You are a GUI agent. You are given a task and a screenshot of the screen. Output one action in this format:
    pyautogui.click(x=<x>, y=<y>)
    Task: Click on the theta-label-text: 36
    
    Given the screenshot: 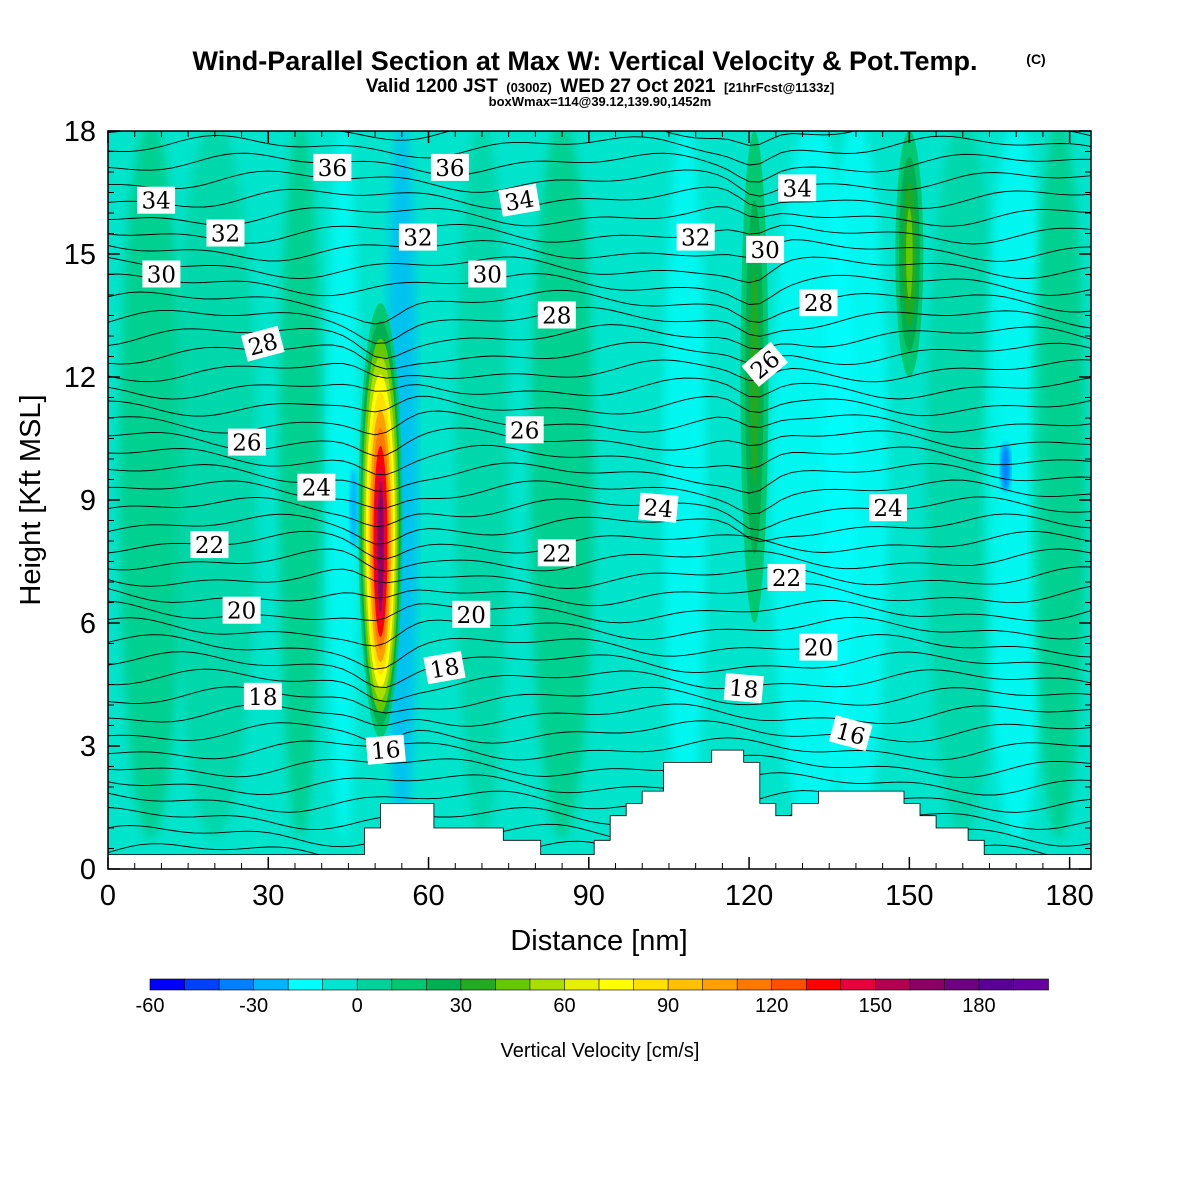 What is the action you would take?
    pyautogui.click(x=332, y=169)
    